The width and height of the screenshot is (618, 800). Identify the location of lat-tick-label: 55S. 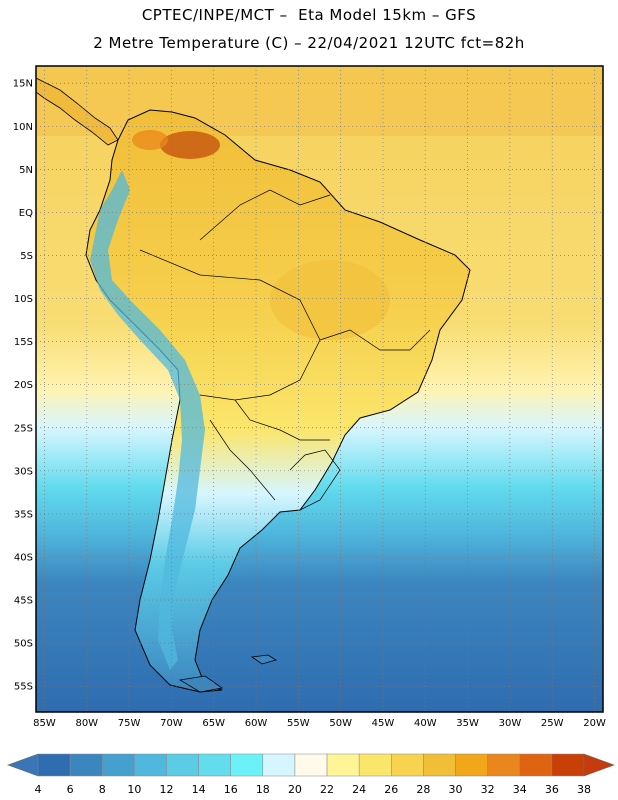
(23, 687).